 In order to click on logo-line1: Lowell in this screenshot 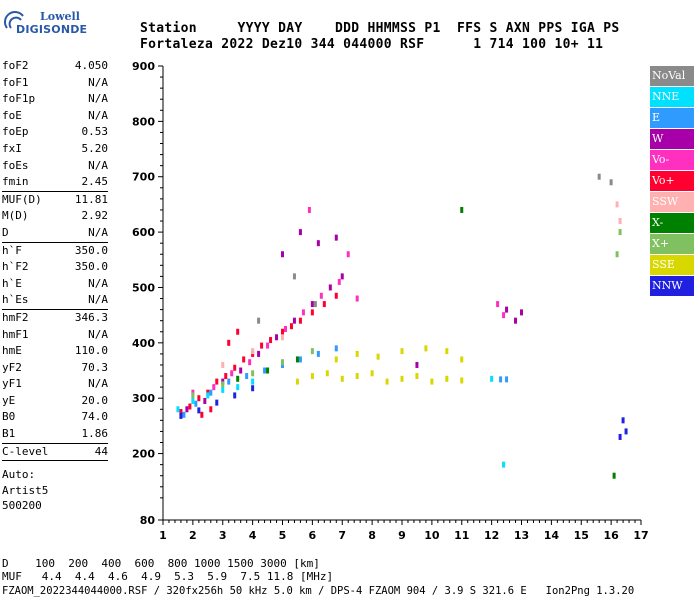, I will do `click(60, 16)`.